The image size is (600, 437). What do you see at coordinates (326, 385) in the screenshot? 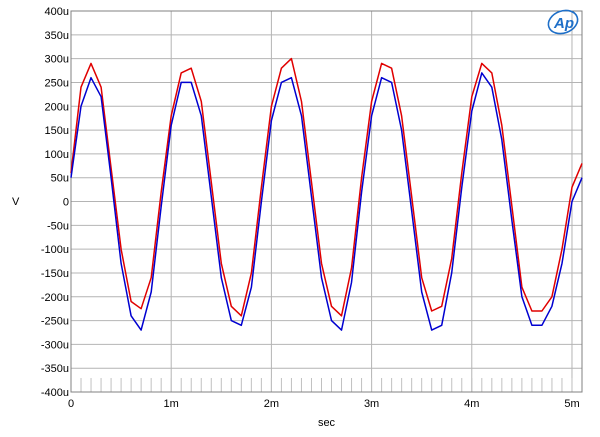
I see `minor-ticks` at bounding box center [326, 385].